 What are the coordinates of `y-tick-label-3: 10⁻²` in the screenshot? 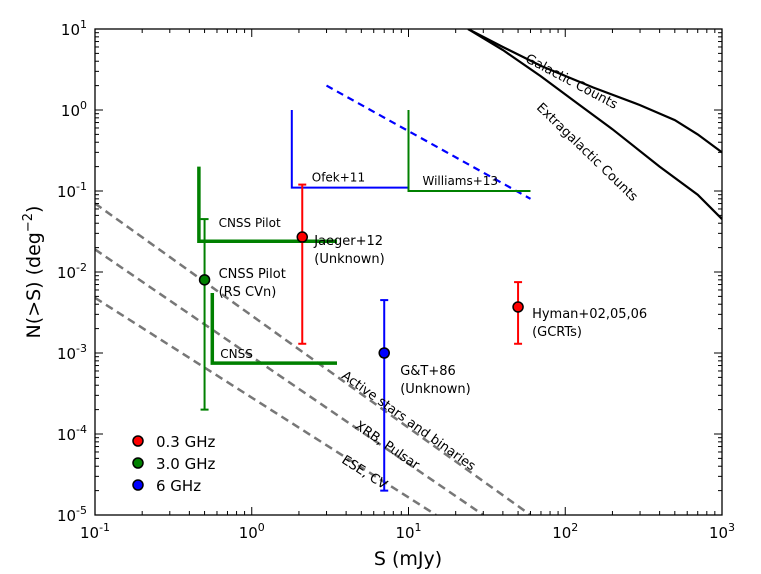 It's located at (72, 271).